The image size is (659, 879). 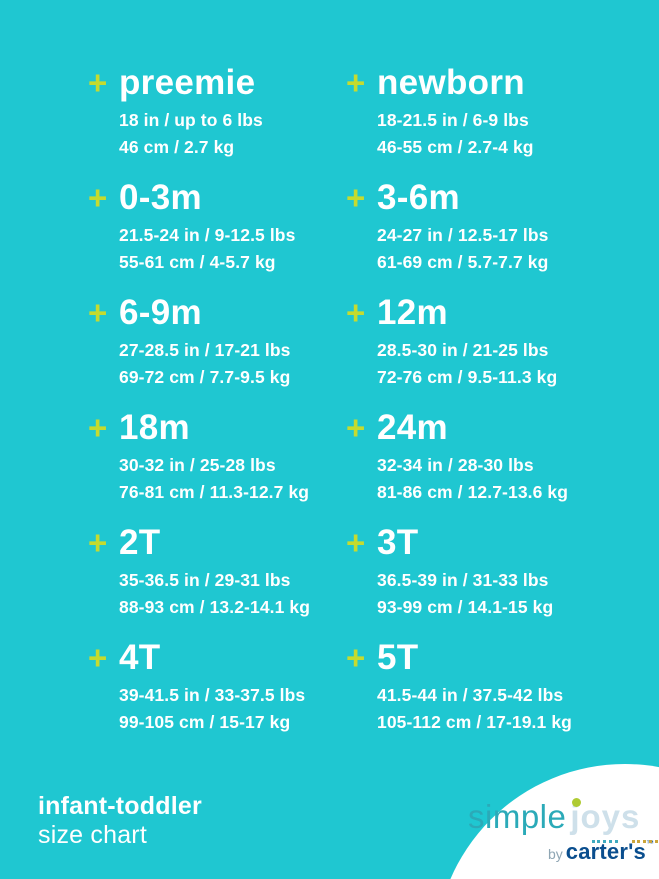 I want to click on size-cm-kg: 55-61 cm / 4-5.7 kg, so click(x=197, y=262).